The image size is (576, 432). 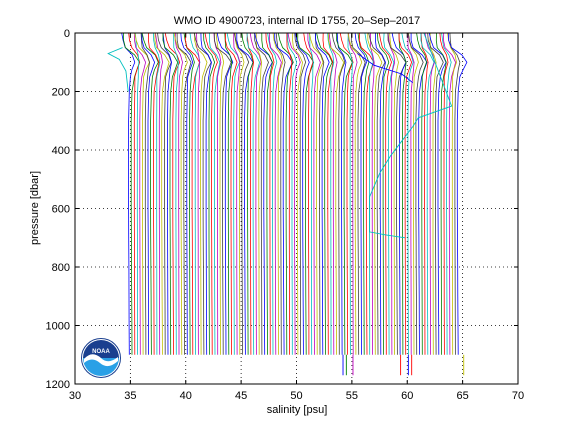 I want to click on x-tick-label: 55, so click(x=352, y=396).